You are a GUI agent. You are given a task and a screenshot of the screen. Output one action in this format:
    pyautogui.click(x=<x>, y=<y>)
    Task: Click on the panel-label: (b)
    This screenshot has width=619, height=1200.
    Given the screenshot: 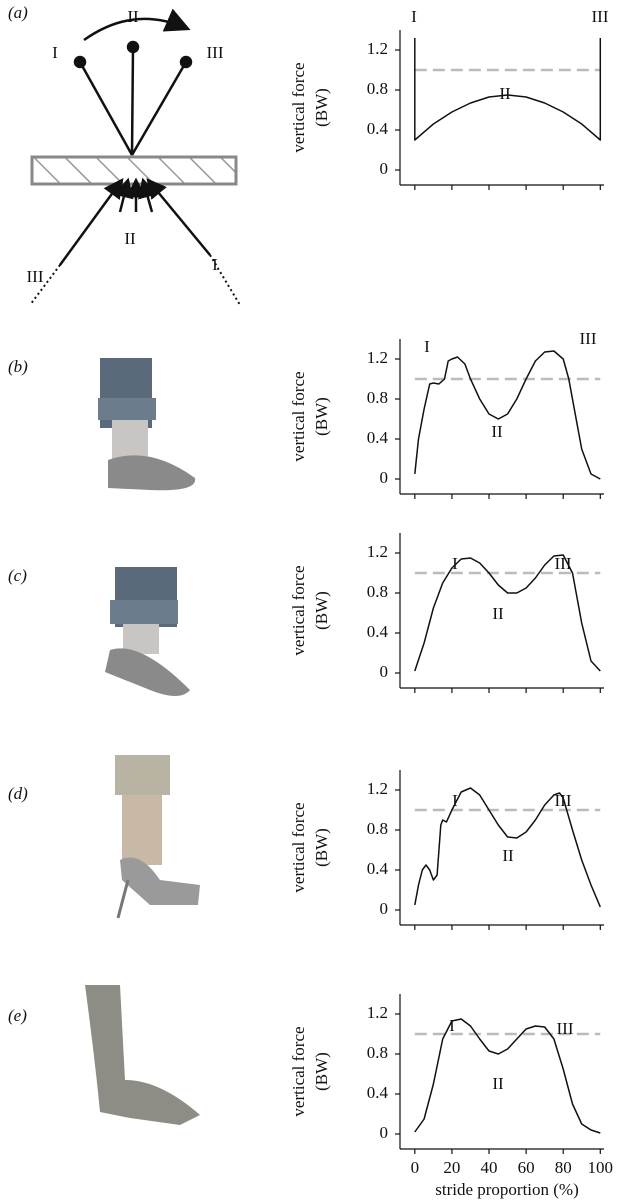 What is the action you would take?
    pyautogui.click(x=18, y=366)
    